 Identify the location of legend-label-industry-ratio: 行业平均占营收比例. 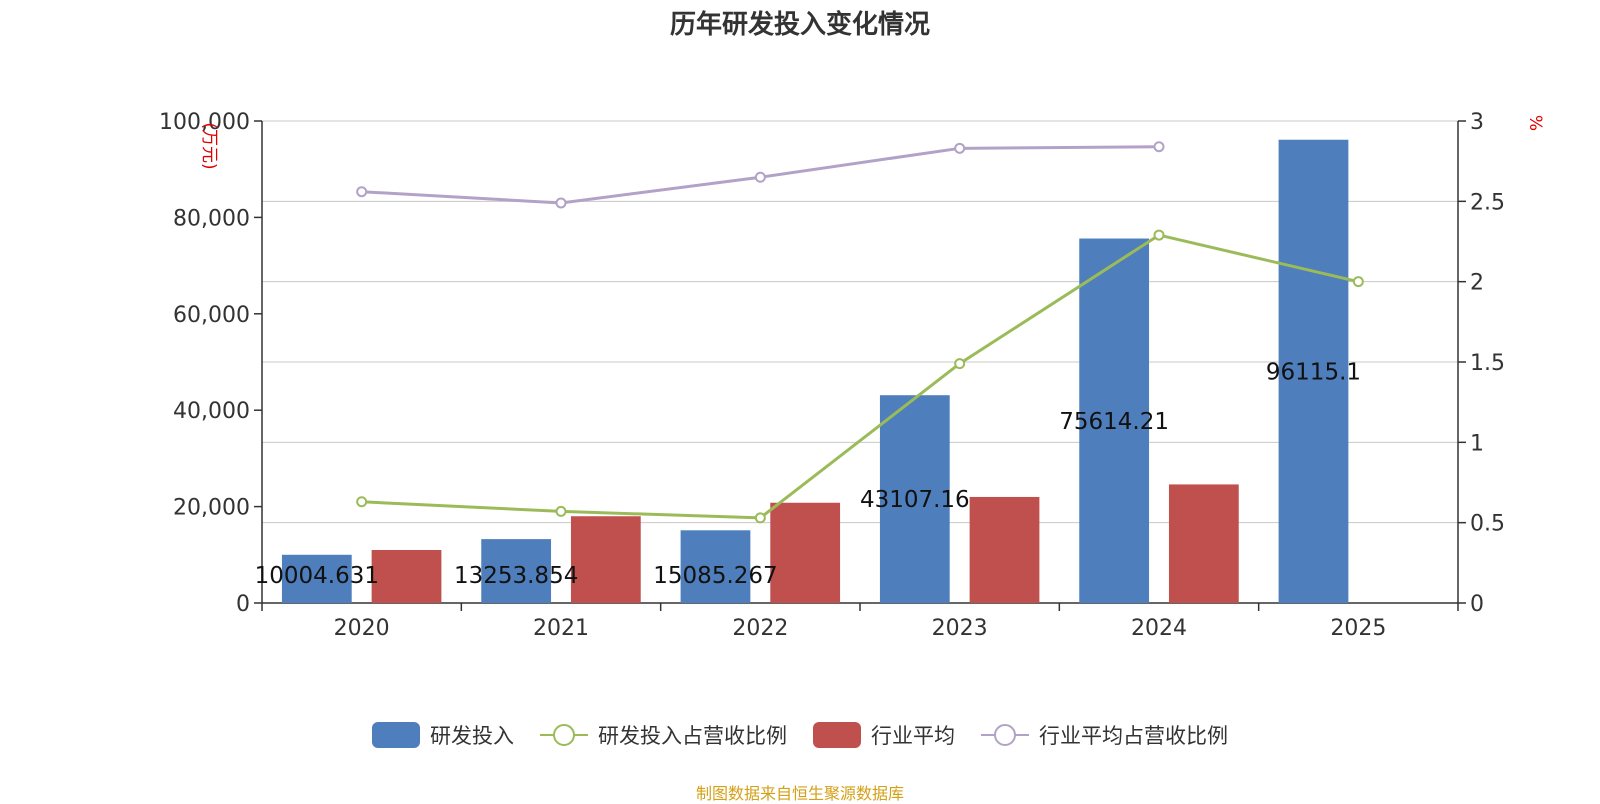
(1133, 736).